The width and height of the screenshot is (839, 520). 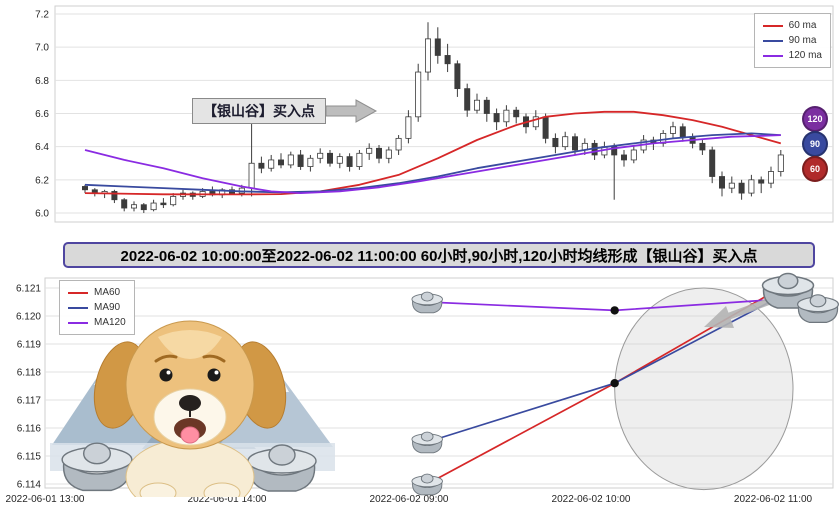 What do you see at coordinates (42, 48) in the screenshot?
I see `svg-text: 7.0` at bounding box center [42, 48].